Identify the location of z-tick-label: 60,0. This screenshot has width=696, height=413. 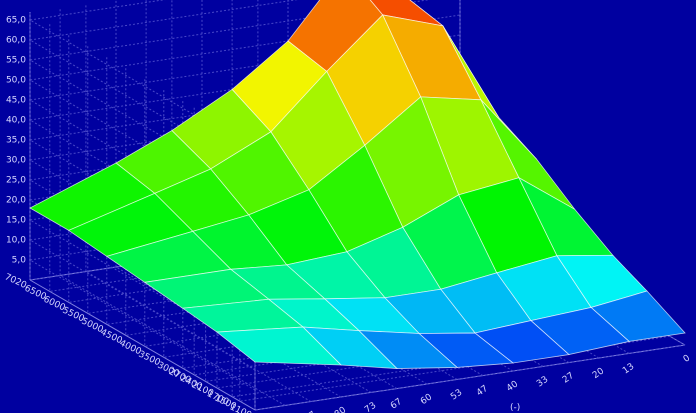
(16, 41).